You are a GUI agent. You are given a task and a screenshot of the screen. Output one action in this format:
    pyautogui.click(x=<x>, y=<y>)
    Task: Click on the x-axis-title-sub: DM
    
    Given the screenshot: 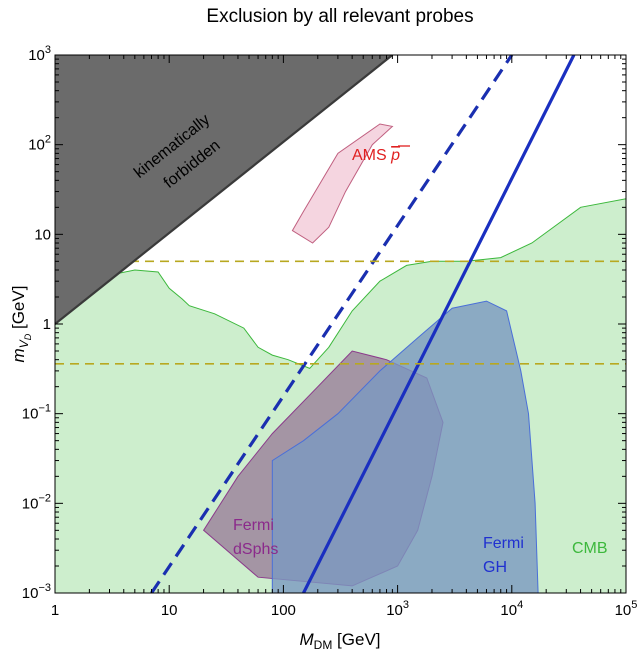 What is the action you would take?
    pyautogui.click(x=323, y=645)
    